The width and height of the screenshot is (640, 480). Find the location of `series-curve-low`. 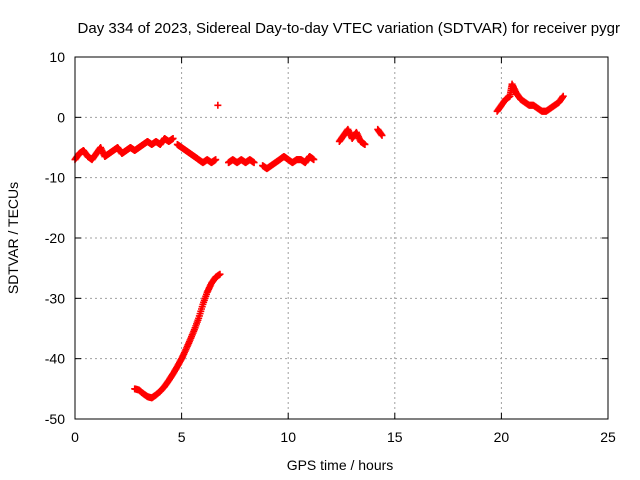

series-curve-low is located at coordinates (177, 336).